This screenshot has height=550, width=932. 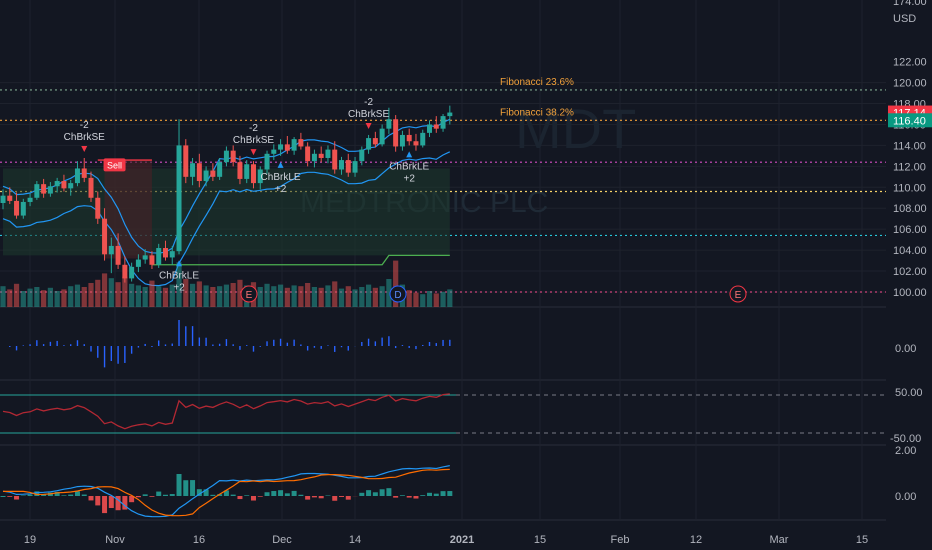 What do you see at coordinates (909, 393) in the screenshot?
I see `oscillator-tick-label: 50.00` at bounding box center [909, 393].